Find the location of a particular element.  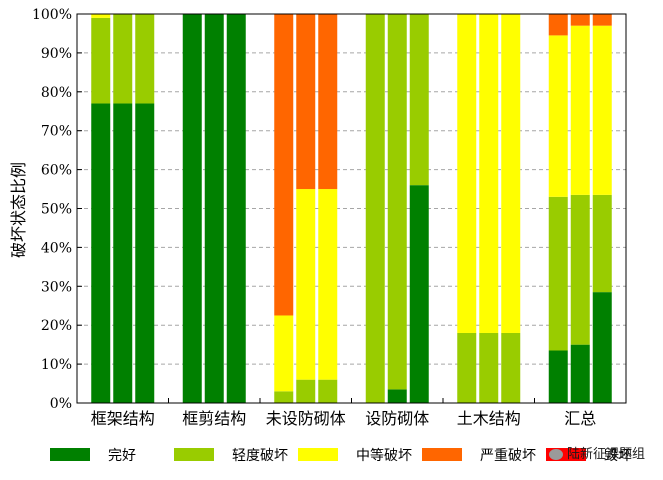

x-tick-label: 框剪结构 is located at coordinates (214, 418).